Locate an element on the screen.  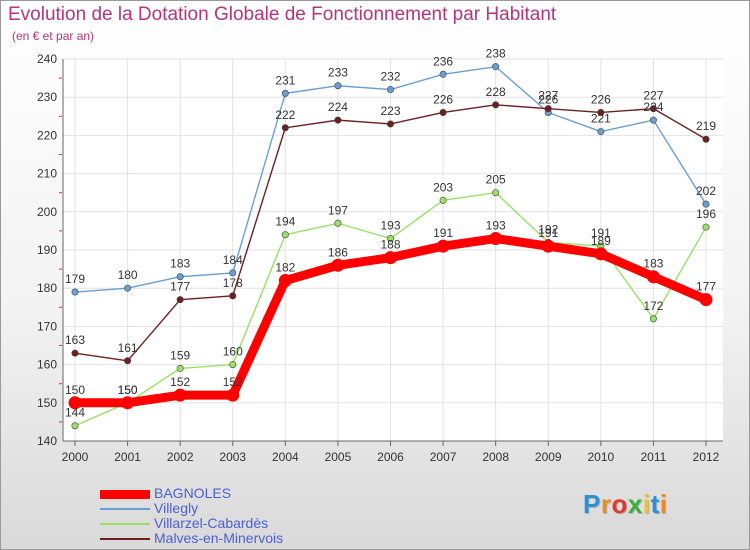
logo-letter: x is located at coordinates (635, 504).